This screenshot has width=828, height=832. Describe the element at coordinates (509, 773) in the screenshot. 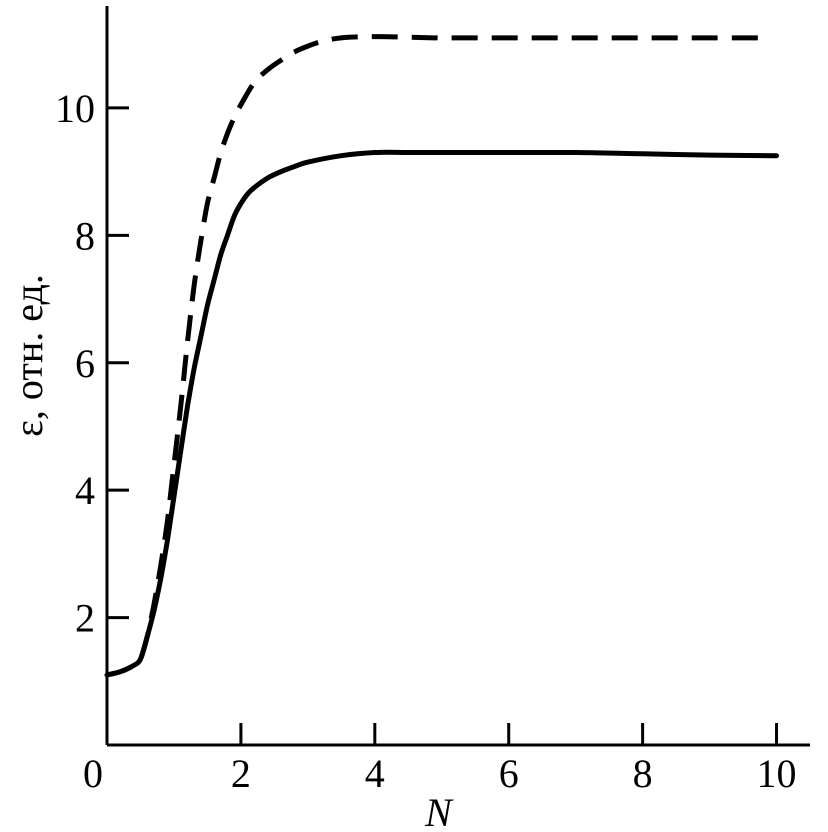

I see `x-tick-label: 6` at that location.